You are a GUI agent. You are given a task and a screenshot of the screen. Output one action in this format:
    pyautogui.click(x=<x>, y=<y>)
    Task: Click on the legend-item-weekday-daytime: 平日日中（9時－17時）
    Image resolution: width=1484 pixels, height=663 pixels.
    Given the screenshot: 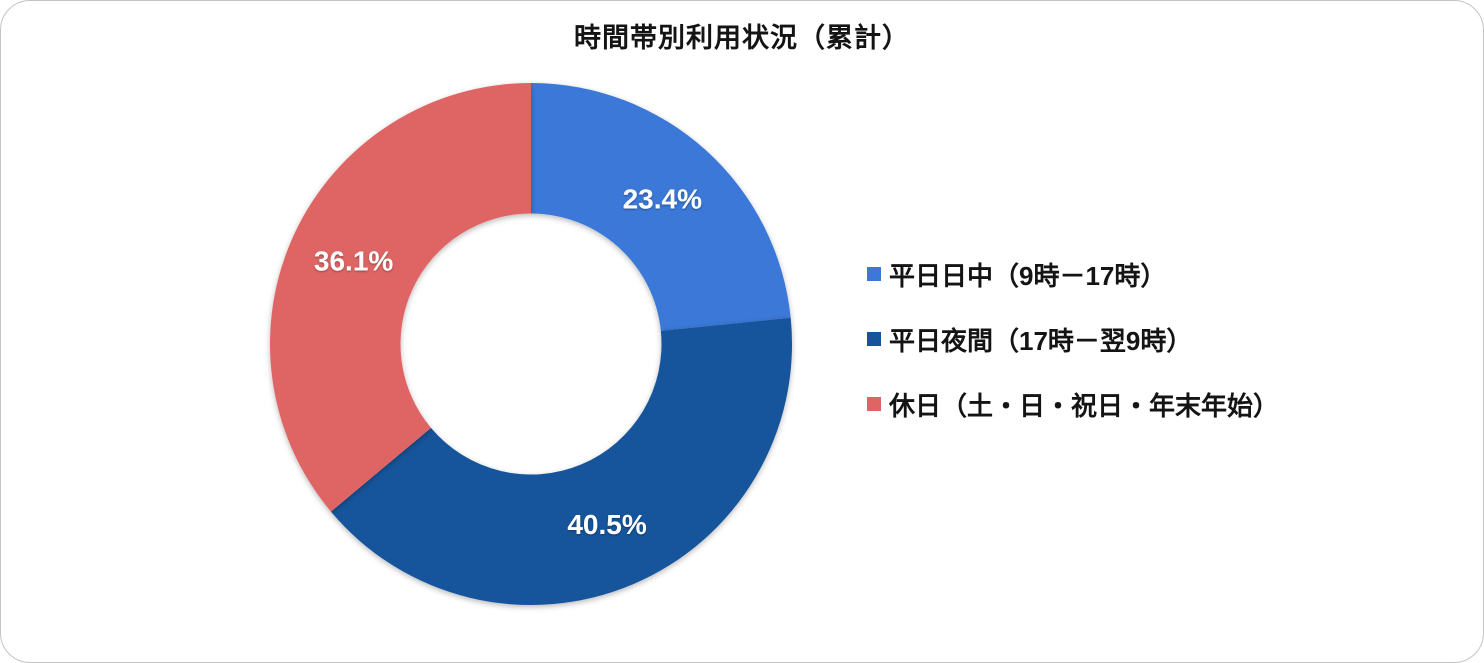 What is the action you would take?
    pyautogui.click(x=1073, y=274)
    